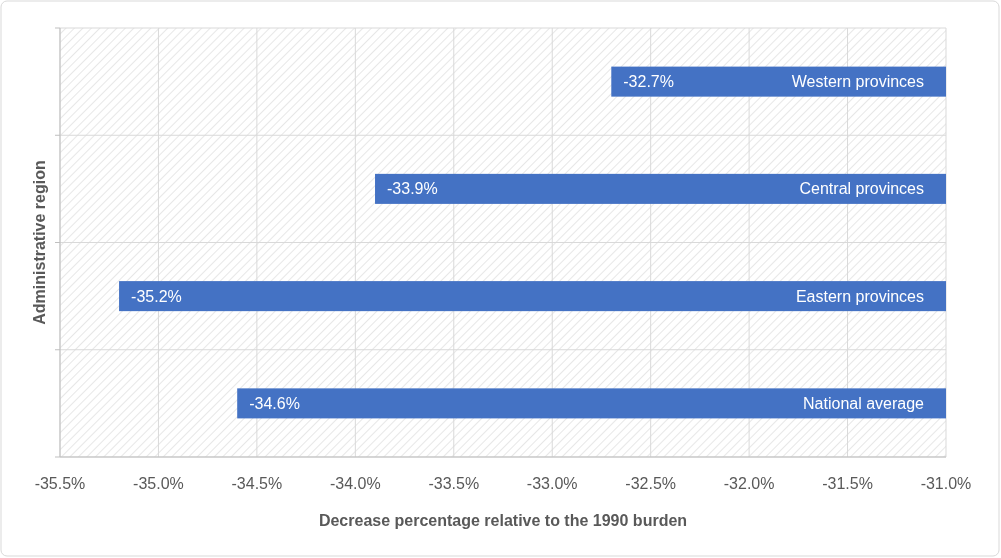  I want to click on x-tick-label: -35.5%, so click(60, 483).